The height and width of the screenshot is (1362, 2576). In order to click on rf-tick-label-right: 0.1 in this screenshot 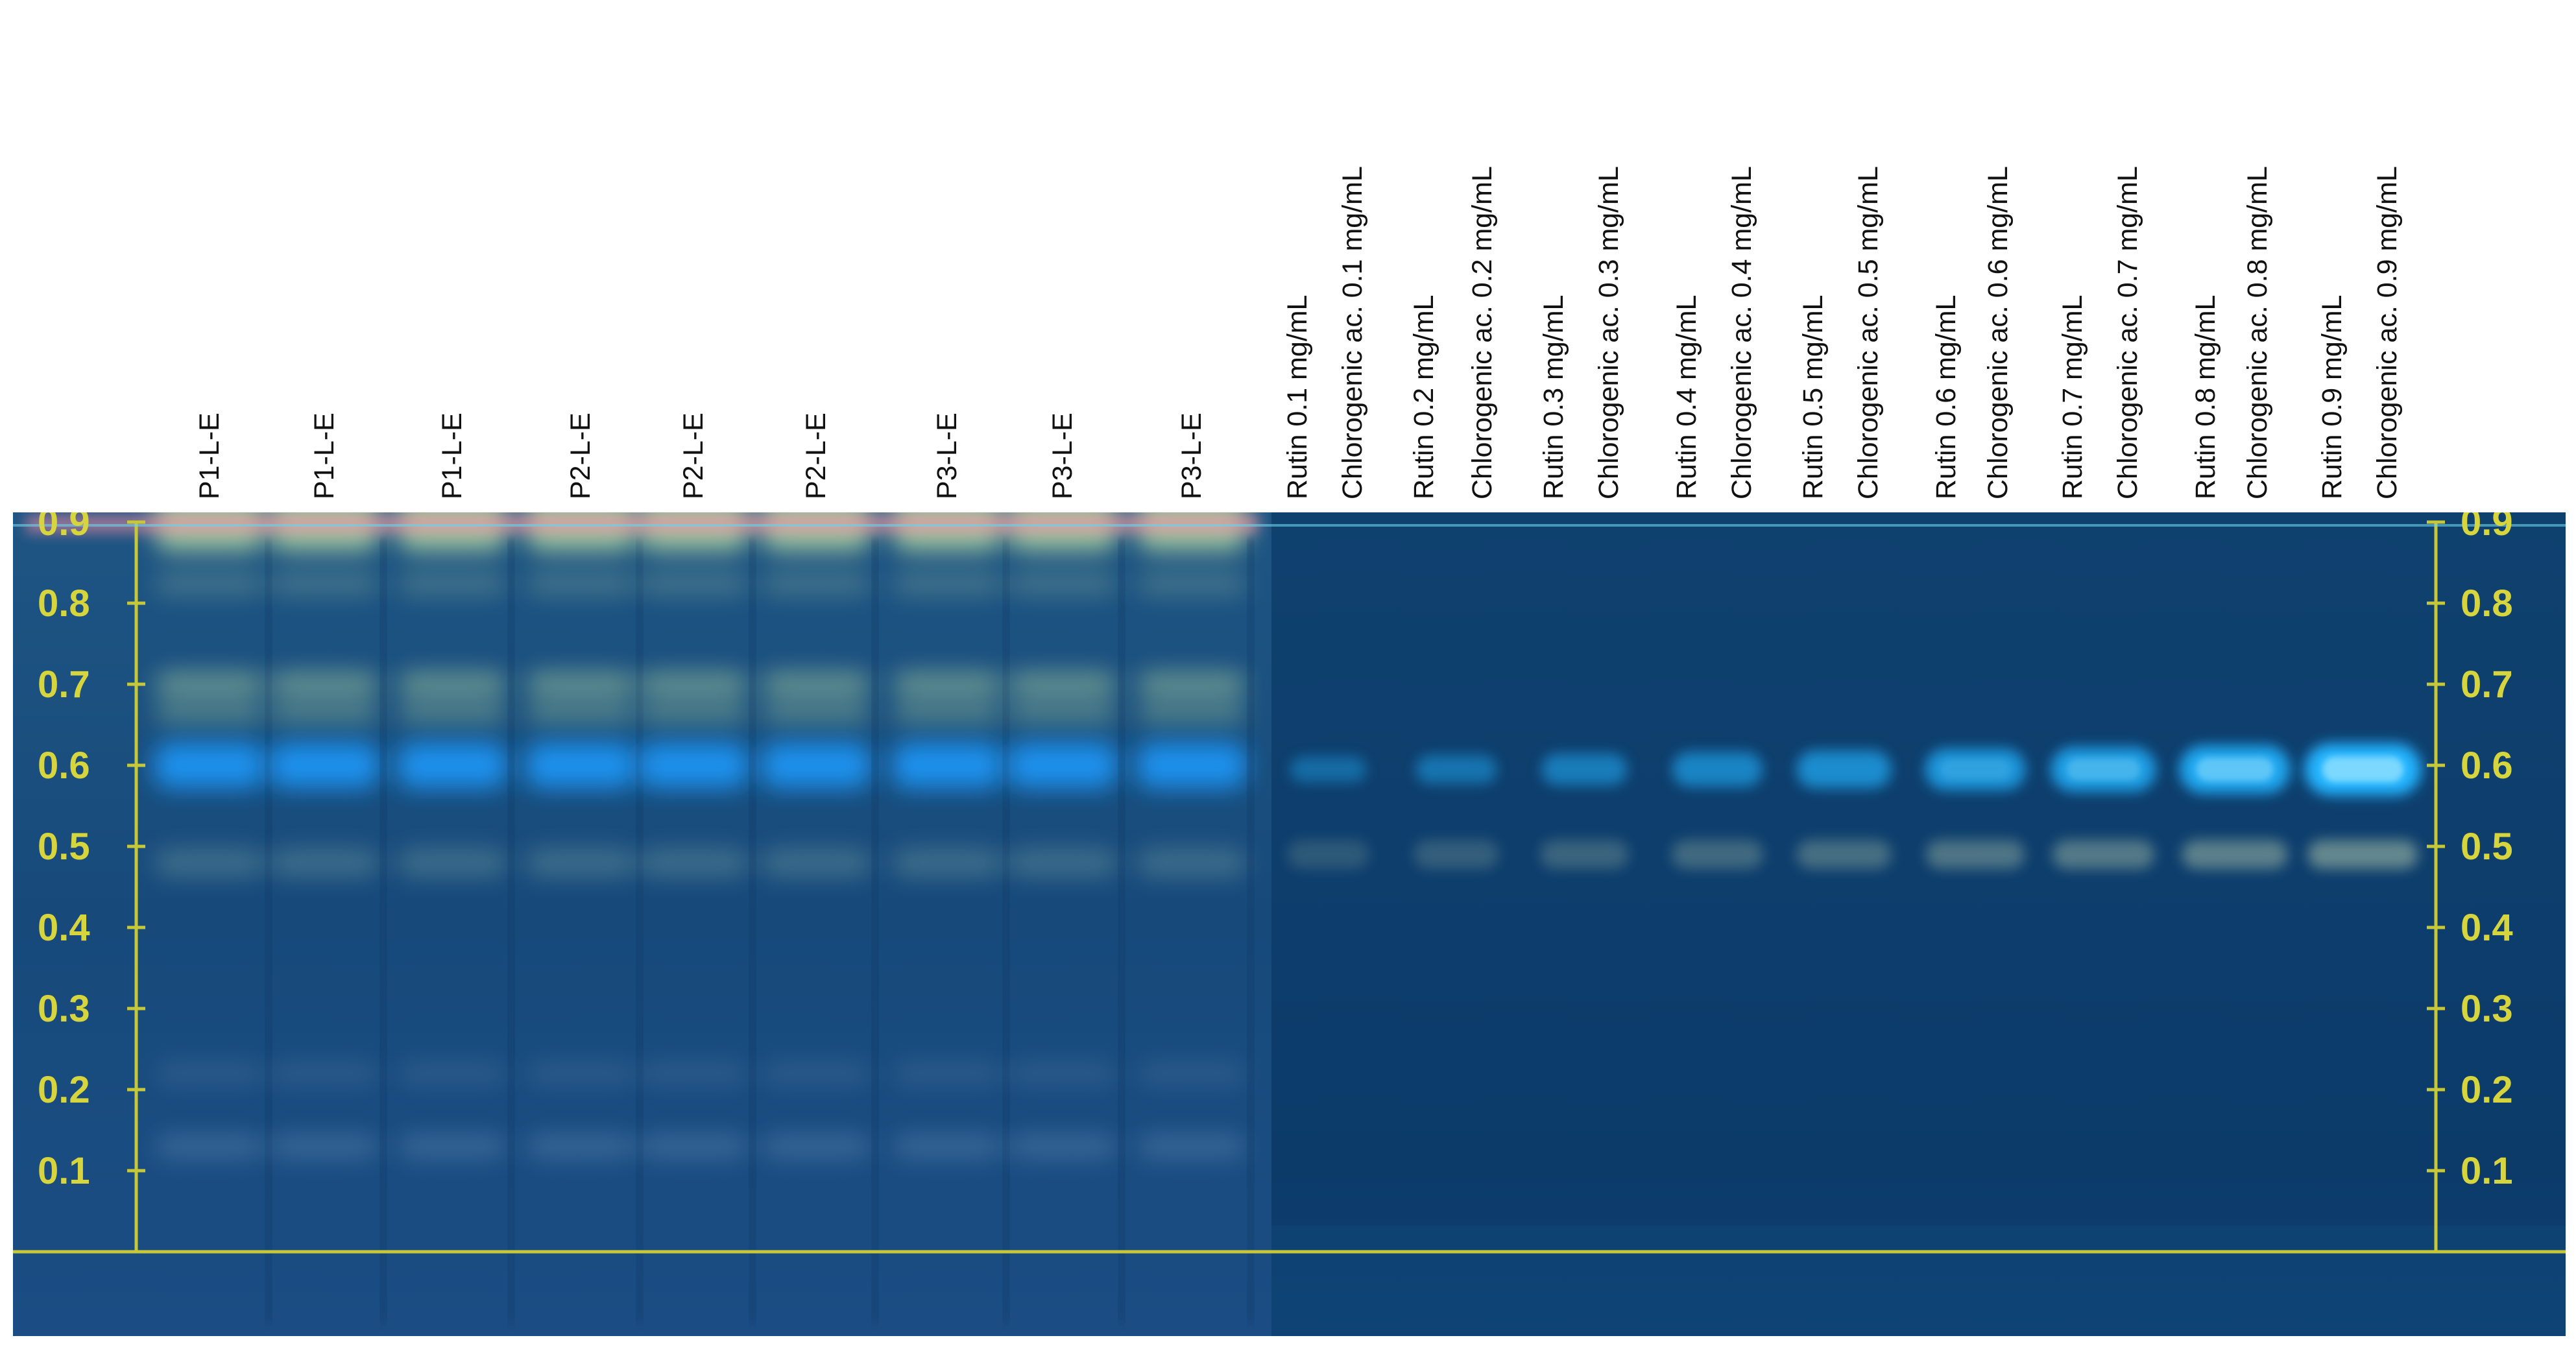, I will do `click(2487, 1171)`.